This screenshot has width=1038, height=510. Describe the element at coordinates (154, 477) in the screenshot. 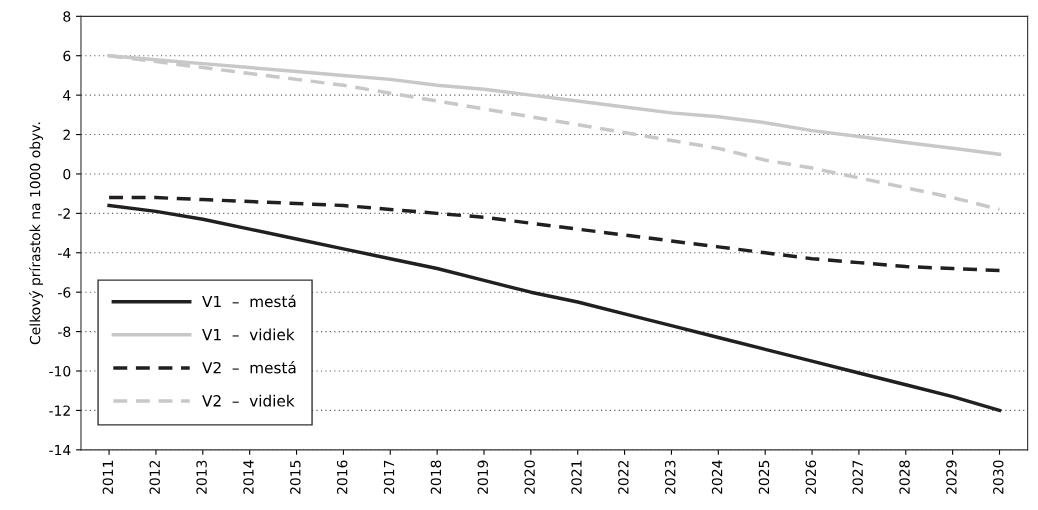

I see `x-tick-label: 2012` at that location.